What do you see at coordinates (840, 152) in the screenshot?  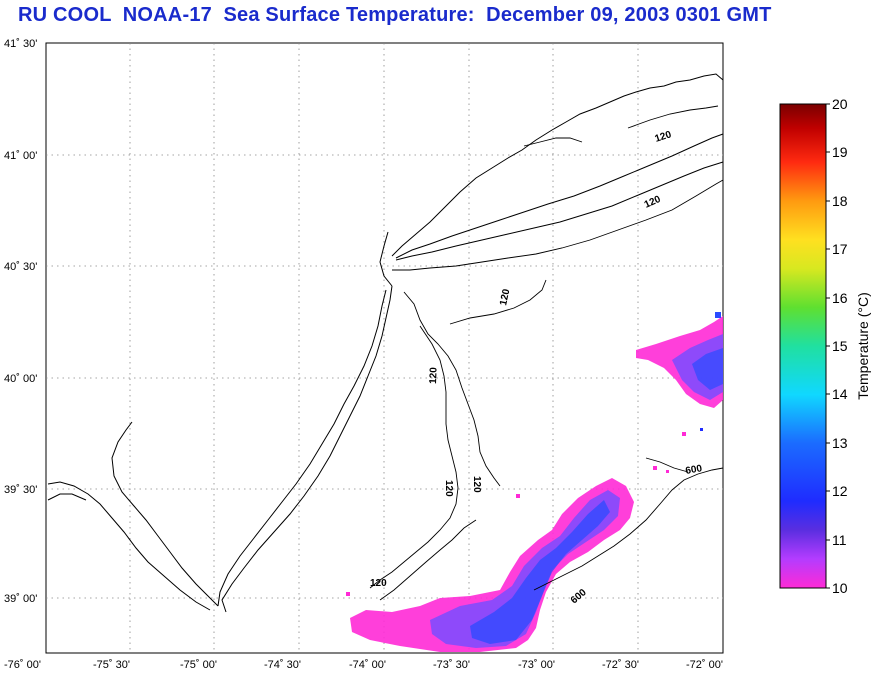 I see `colorbar-tick-label: 19` at bounding box center [840, 152].